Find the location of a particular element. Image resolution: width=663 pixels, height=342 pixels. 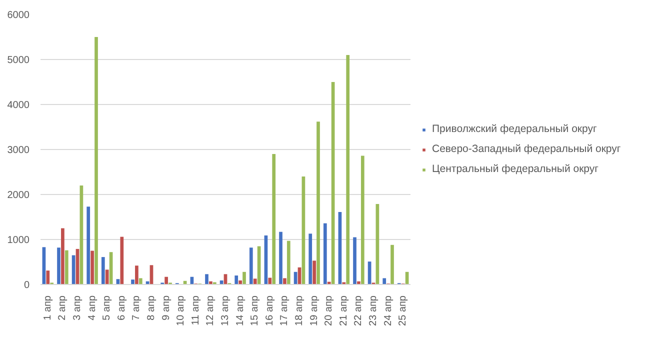

x-tick-label: 22 апр is located at coordinates (358, 310).